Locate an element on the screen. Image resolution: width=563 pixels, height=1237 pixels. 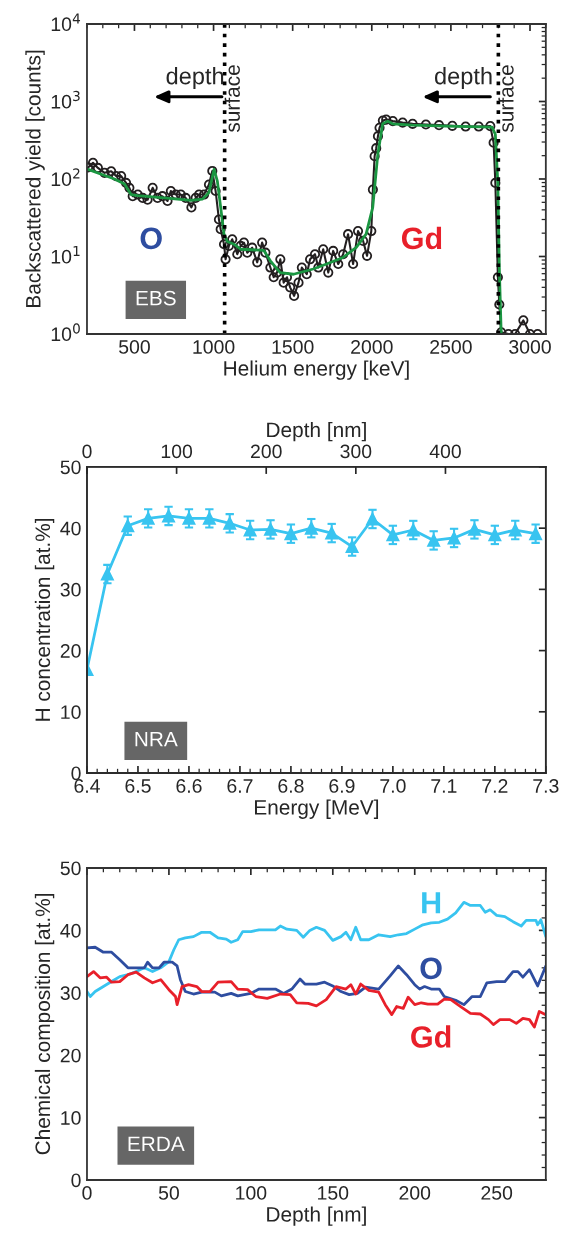
annotation: O is located at coordinates (151, 238).